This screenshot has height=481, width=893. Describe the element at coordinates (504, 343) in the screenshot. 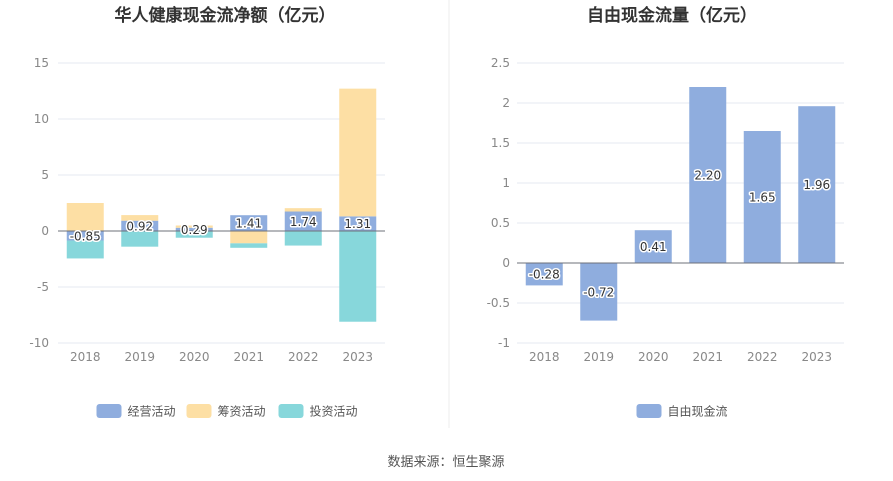

I see `y-tick-label: -1` at that location.